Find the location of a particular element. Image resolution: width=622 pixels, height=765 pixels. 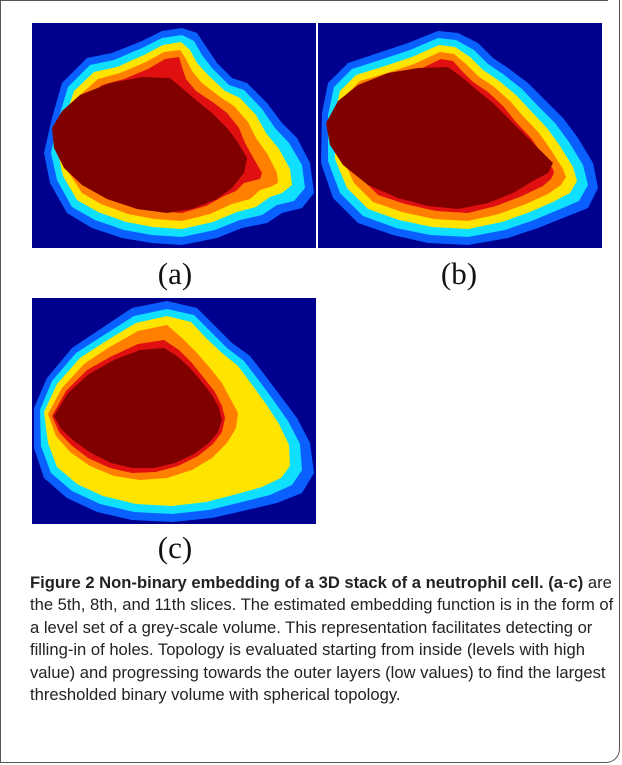

frame-border-top is located at coordinates (304, 0).